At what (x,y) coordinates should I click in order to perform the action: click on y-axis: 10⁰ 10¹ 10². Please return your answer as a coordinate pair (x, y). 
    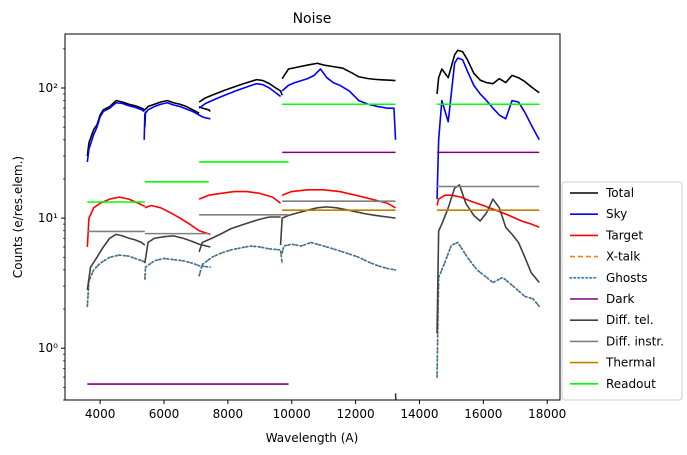
    Looking at the image, I should click on (51, 224).